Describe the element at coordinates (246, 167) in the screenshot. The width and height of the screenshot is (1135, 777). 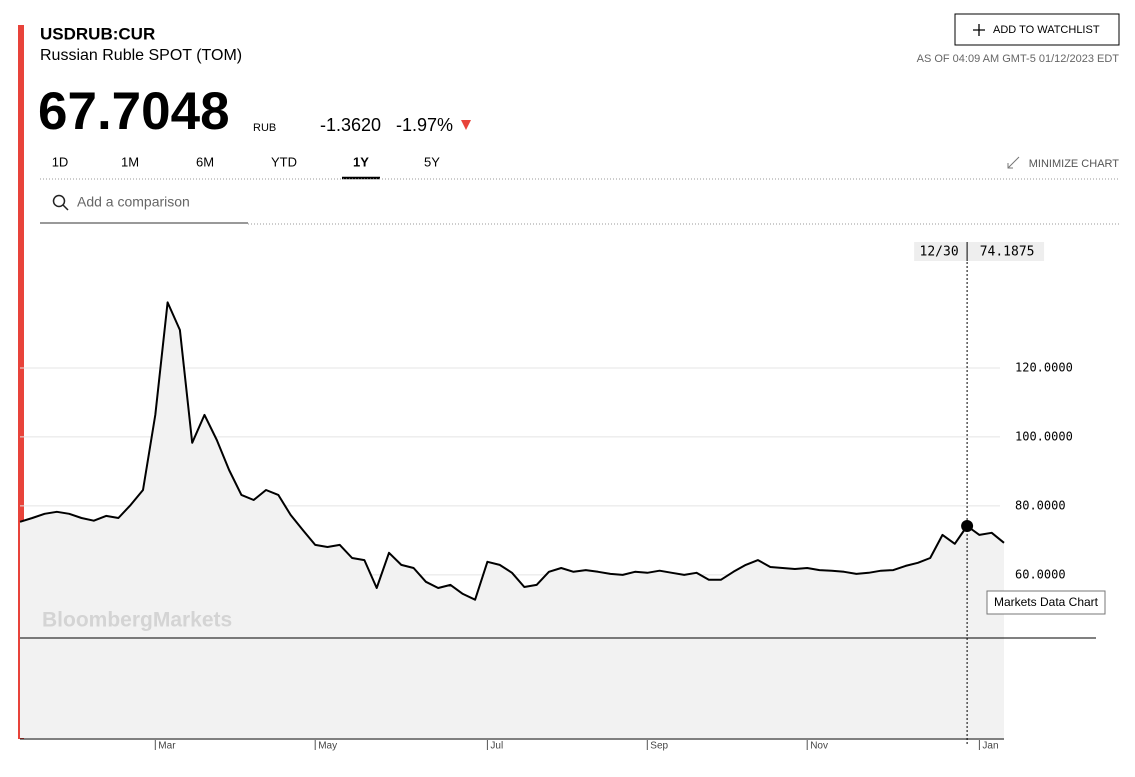
I see `range-tabs: 1D 1M 6M YTD 1Y 5Y` at that location.